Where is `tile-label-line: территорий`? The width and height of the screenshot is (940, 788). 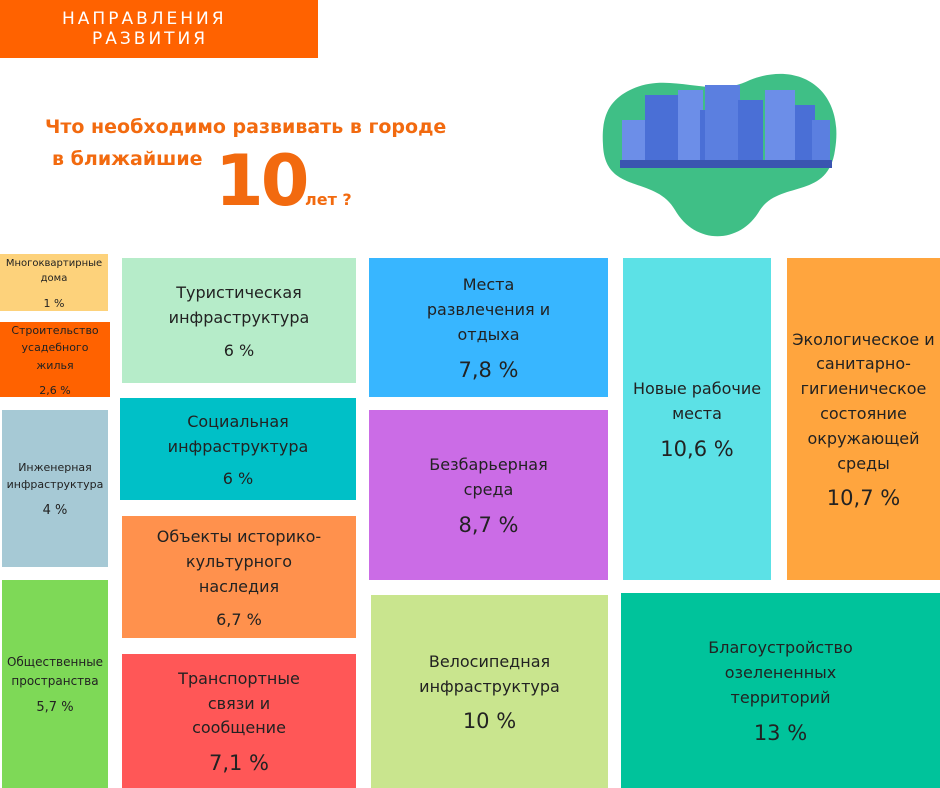 tile-label-line: территорий is located at coordinates (780, 697).